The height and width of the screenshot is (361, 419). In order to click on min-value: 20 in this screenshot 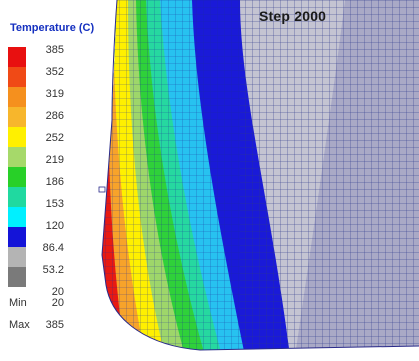, I will do `click(57, 303)`.